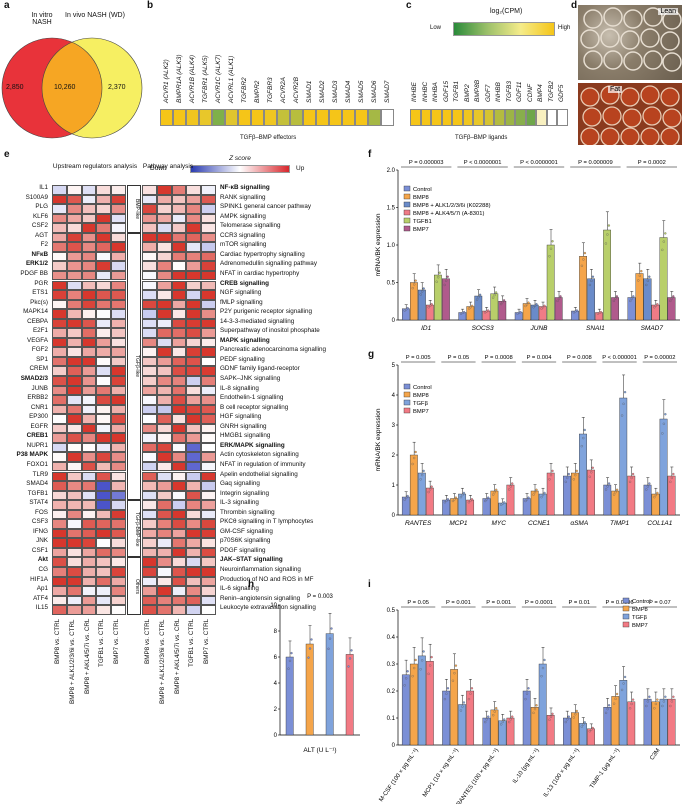 Image resolution: width=685 pixels, height=804 pixels. I want to click on p-value: P = 0.003, so click(320, 597).